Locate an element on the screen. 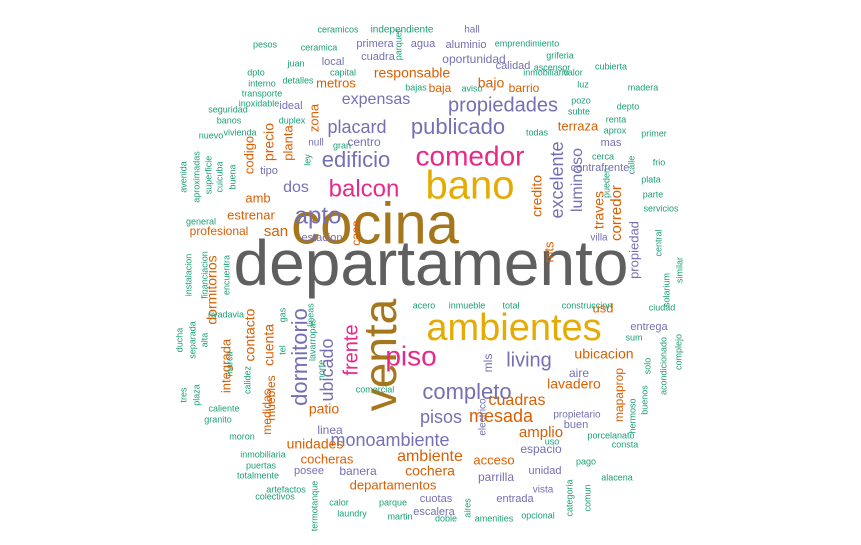  word-ideal: ideal is located at coordinates (290, 106).